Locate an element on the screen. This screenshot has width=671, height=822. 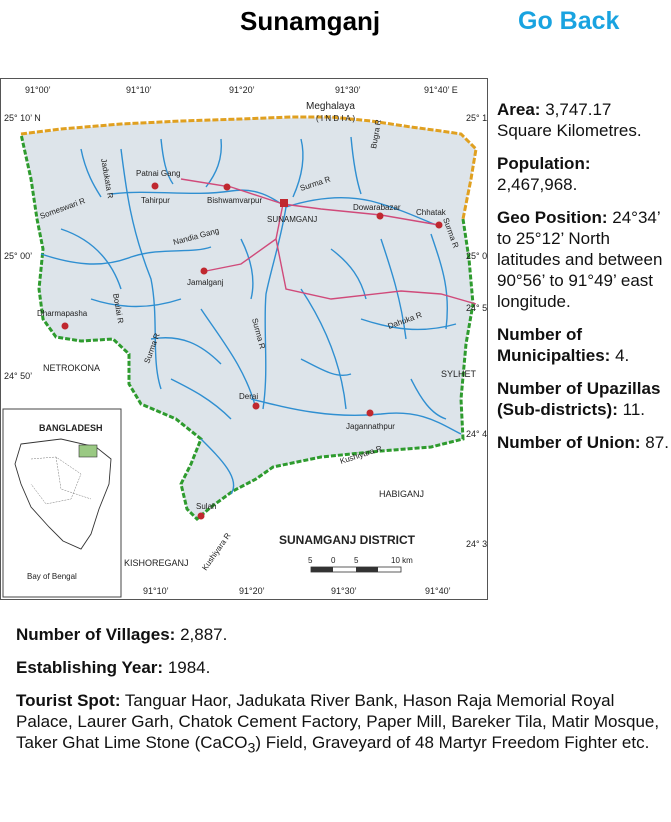
municipalities-fact: Number of Municipalties: 4. is located at coordinates (583, 345).